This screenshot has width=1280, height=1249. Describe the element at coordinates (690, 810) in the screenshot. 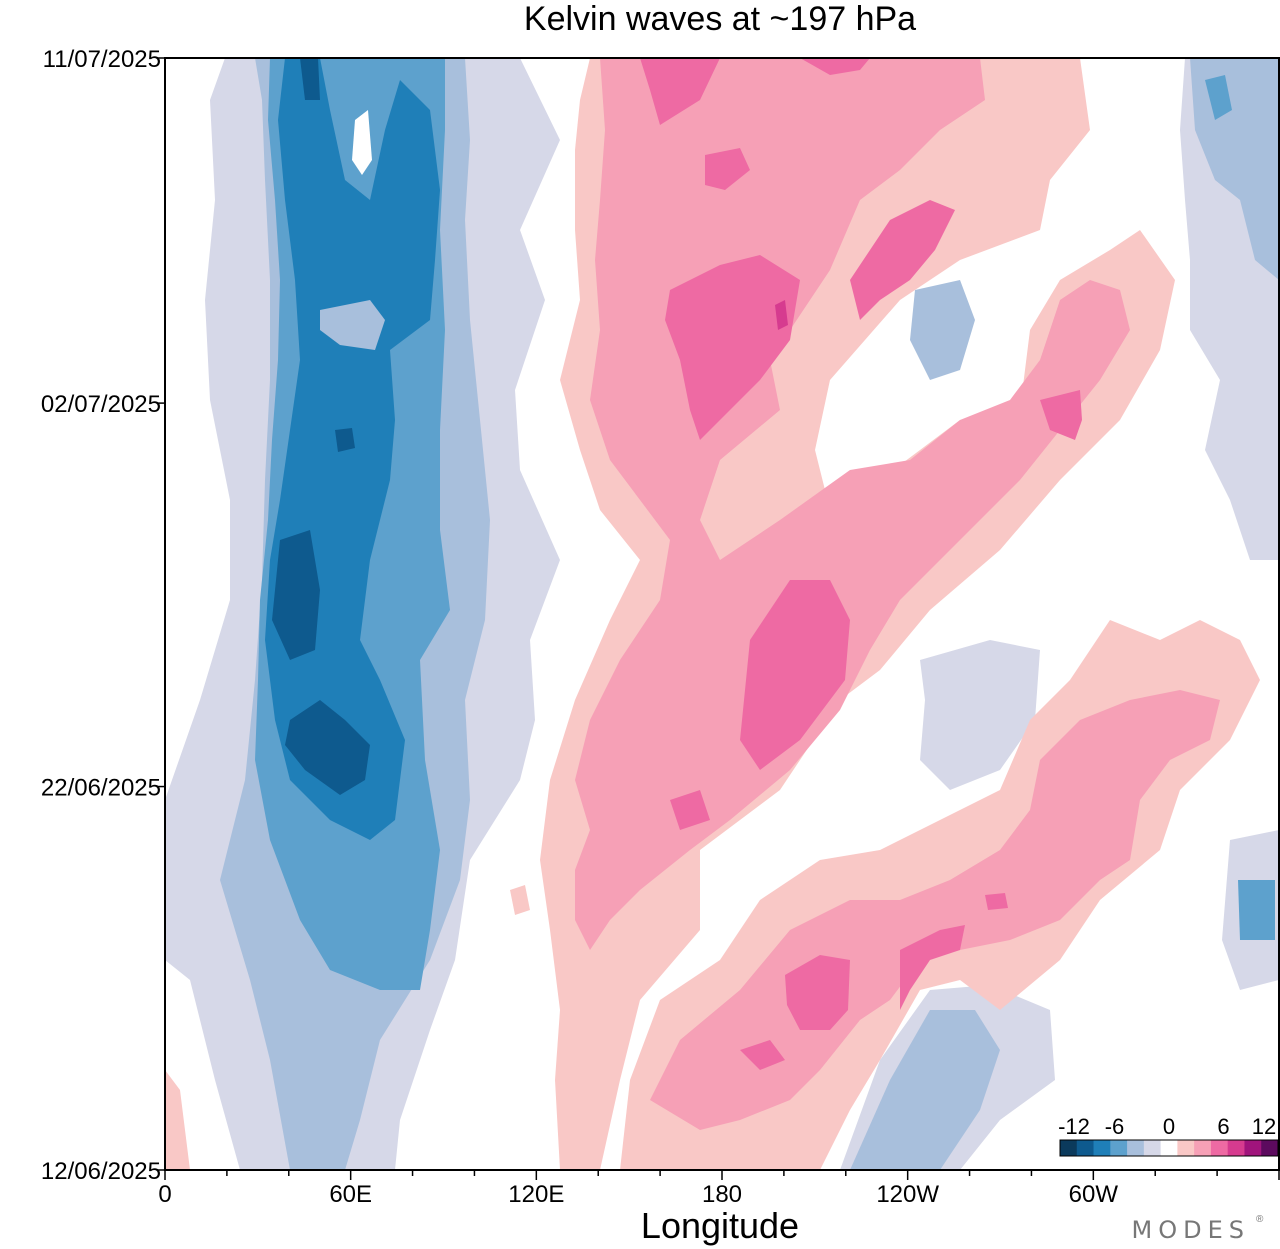

I see `contour-pos-6h` at that location.